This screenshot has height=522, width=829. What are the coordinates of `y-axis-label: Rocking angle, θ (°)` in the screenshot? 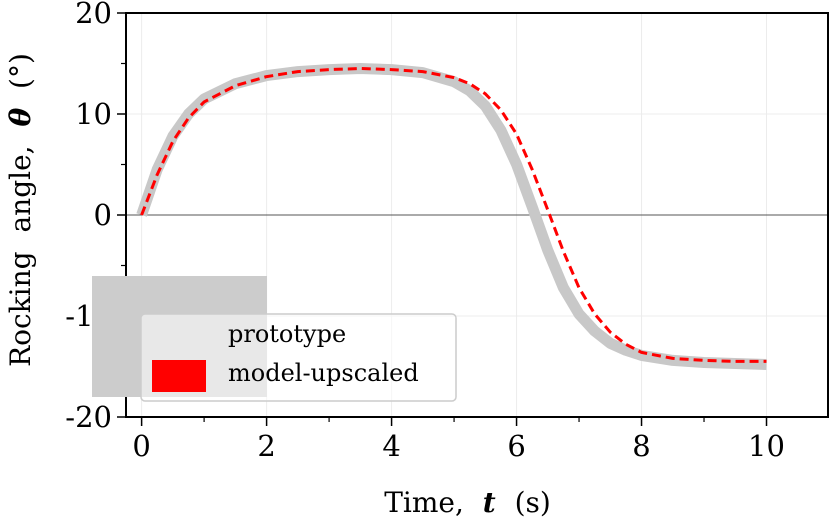 It's located at (20, 210).